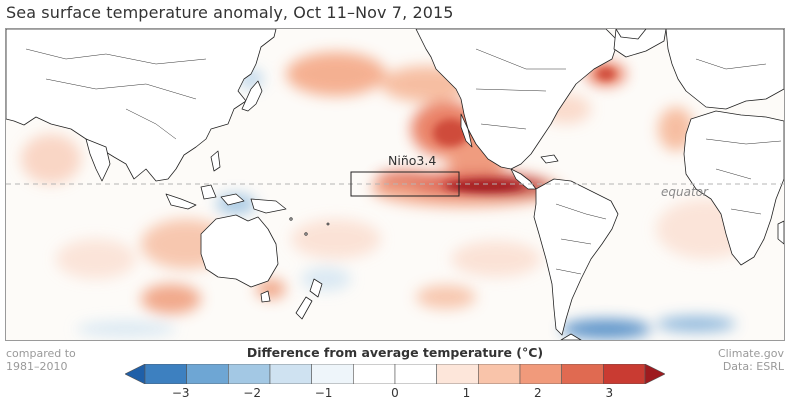 This screenshot has height=407, width=790. I want to click on baseline-note: compared to 1981–2010, so click(41, 360).